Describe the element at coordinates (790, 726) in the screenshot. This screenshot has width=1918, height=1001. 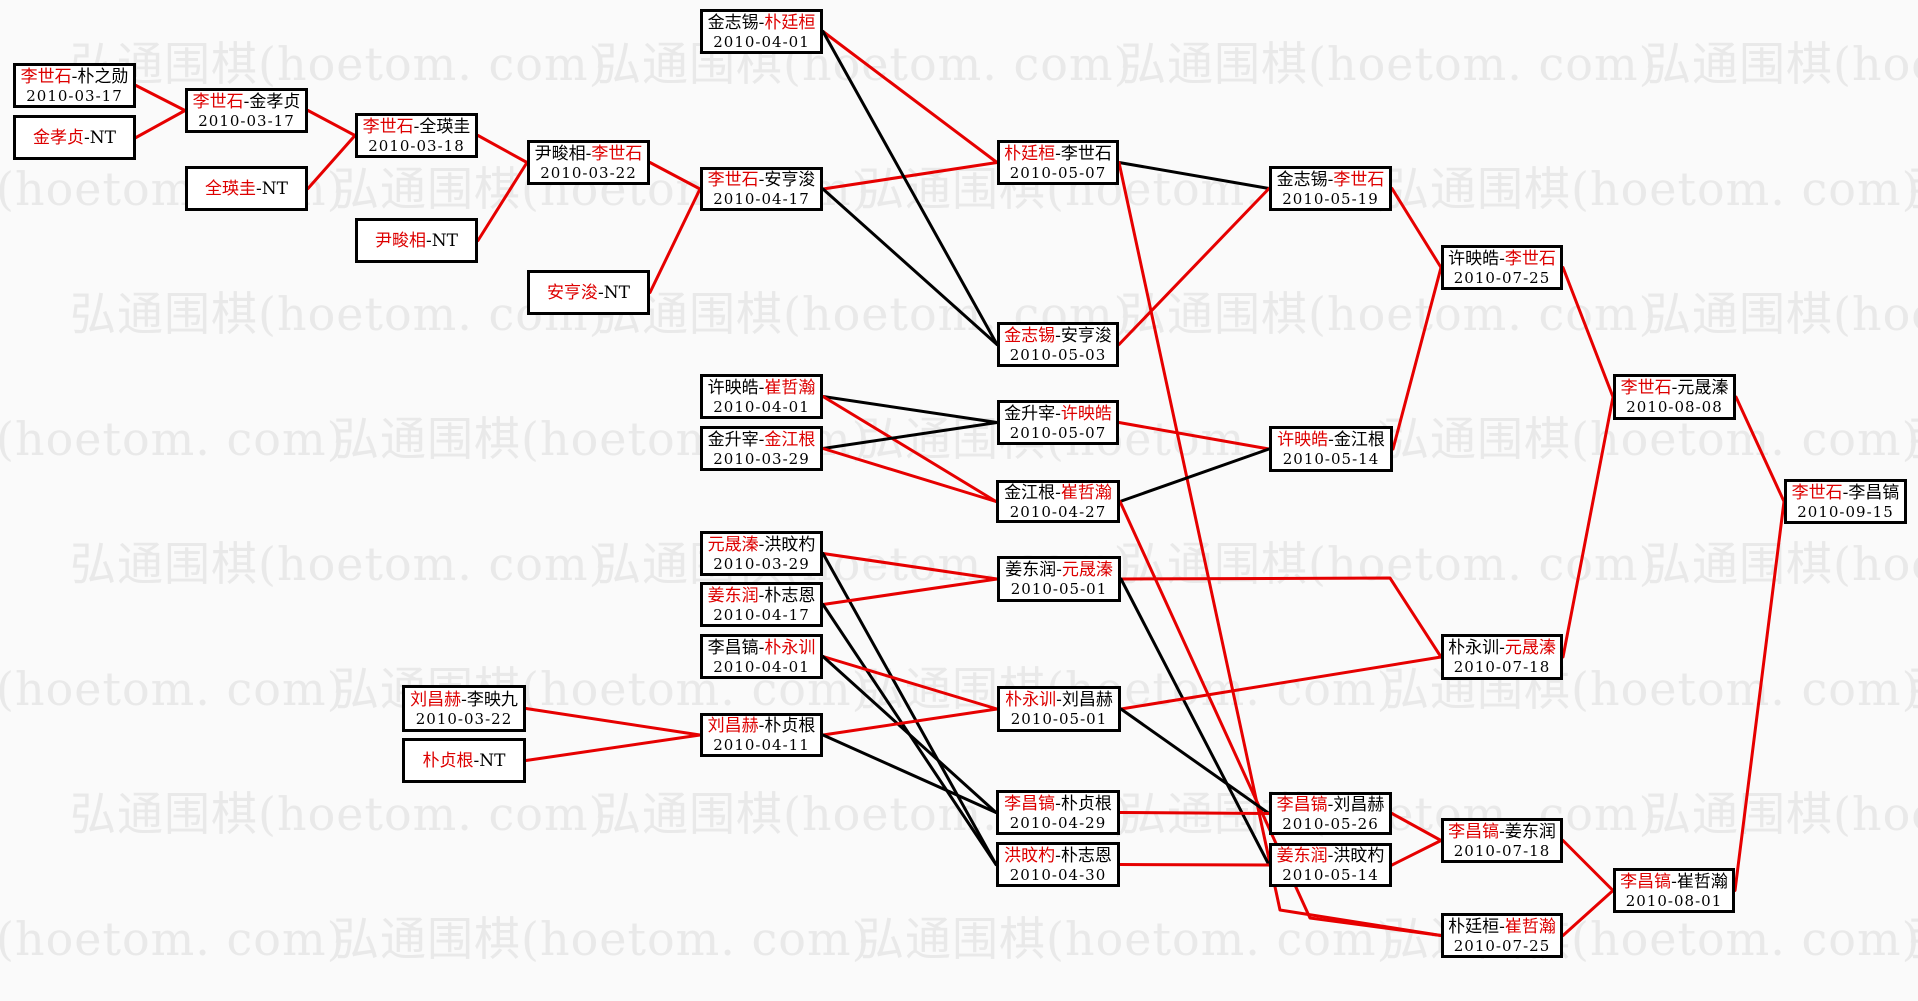
I see `player-name: 朴贞根` at that location.